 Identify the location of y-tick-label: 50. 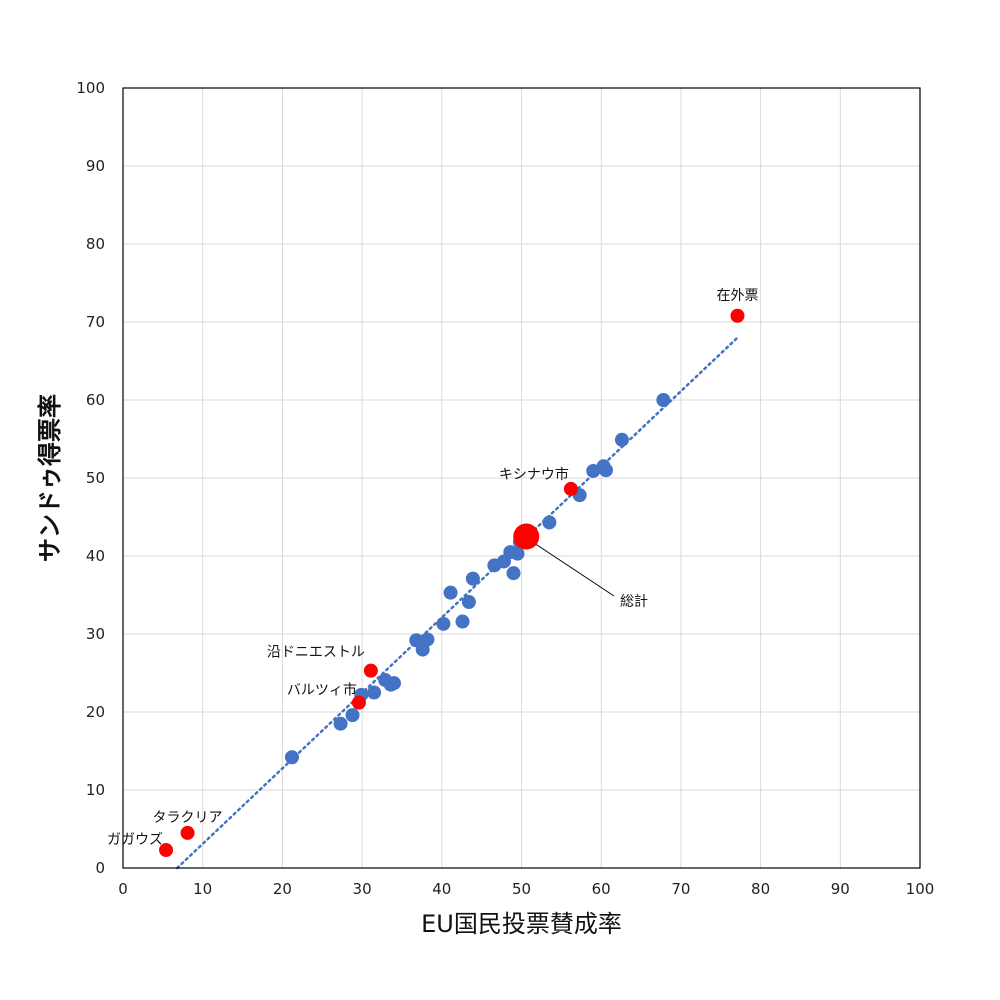
(95, 478).